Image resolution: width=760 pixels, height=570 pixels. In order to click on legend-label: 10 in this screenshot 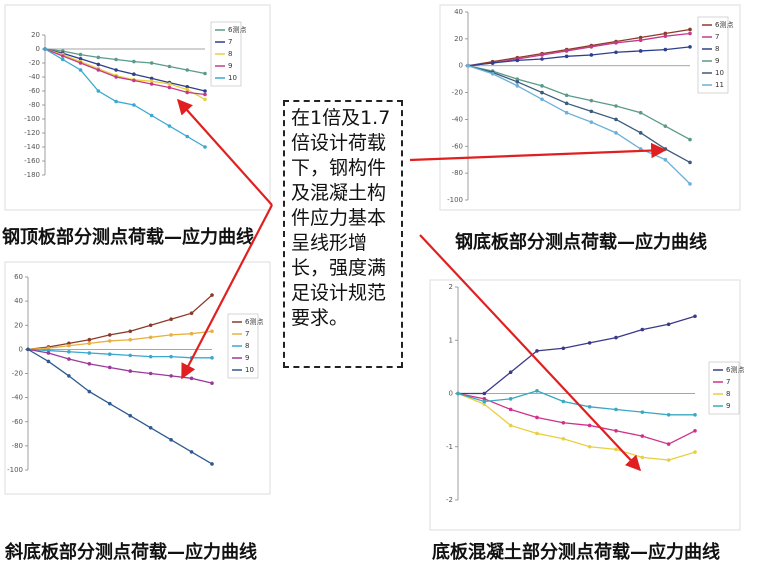, I will do `click(249, 370)`.